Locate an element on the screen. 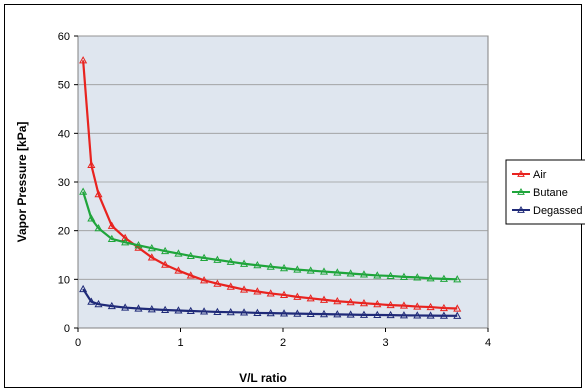 Image resolution: width=585 pixels, height=391 pixels. x-tick-label: 4 is located at coordinates (488, 343).